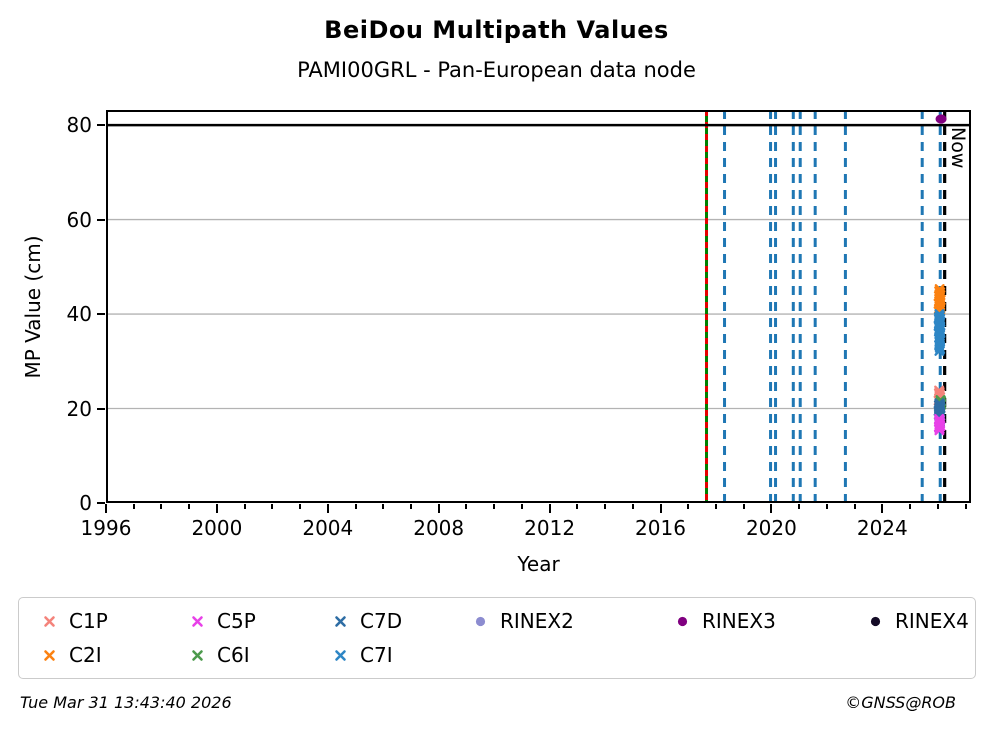  What do you see at coordinates (958, 148) in the screenshot?
I see `now-line-label: Now` at bounding box center [958, 148].